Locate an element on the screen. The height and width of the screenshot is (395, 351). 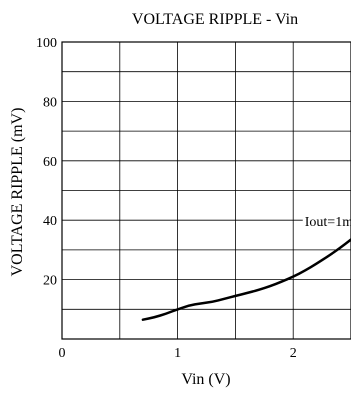
annotation-label: Iout=1mA is located at coordinates (328, 222).